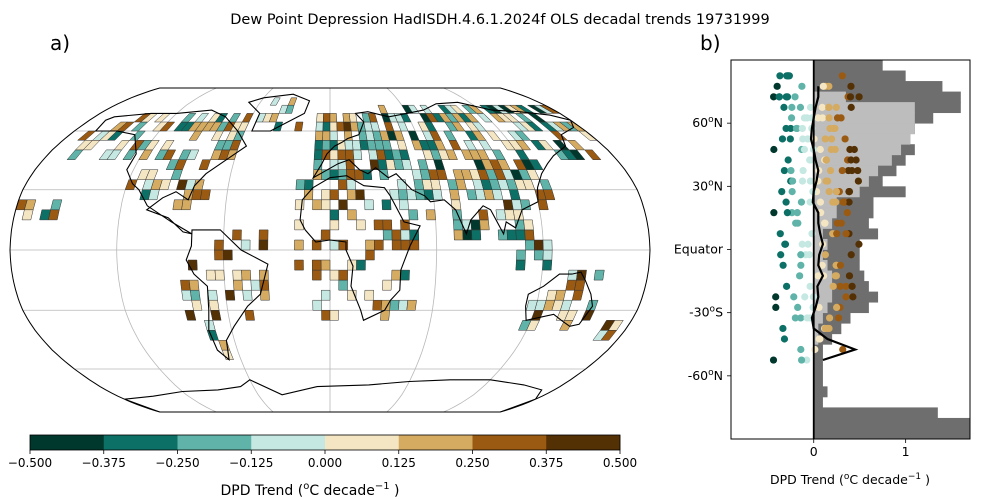 The height and width of the screenshot is (500, 1000). What do you see at coordinates (834, 224) in the screenshot?
I see `zonal-mean-line` at bounding box center [834, 224].